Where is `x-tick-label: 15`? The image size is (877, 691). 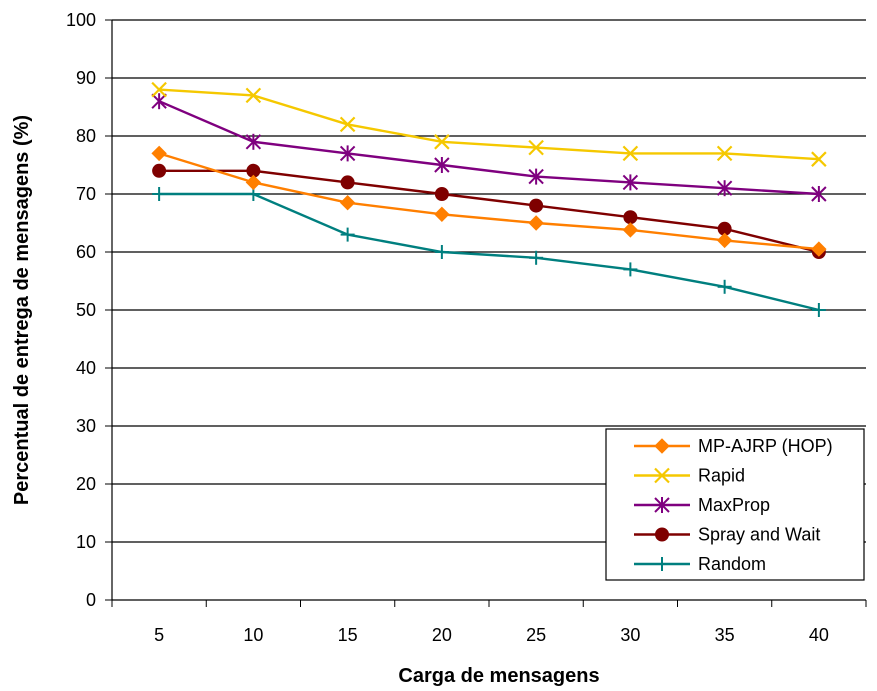 x-tick-label: 15 is located at coordinates (348, 635).